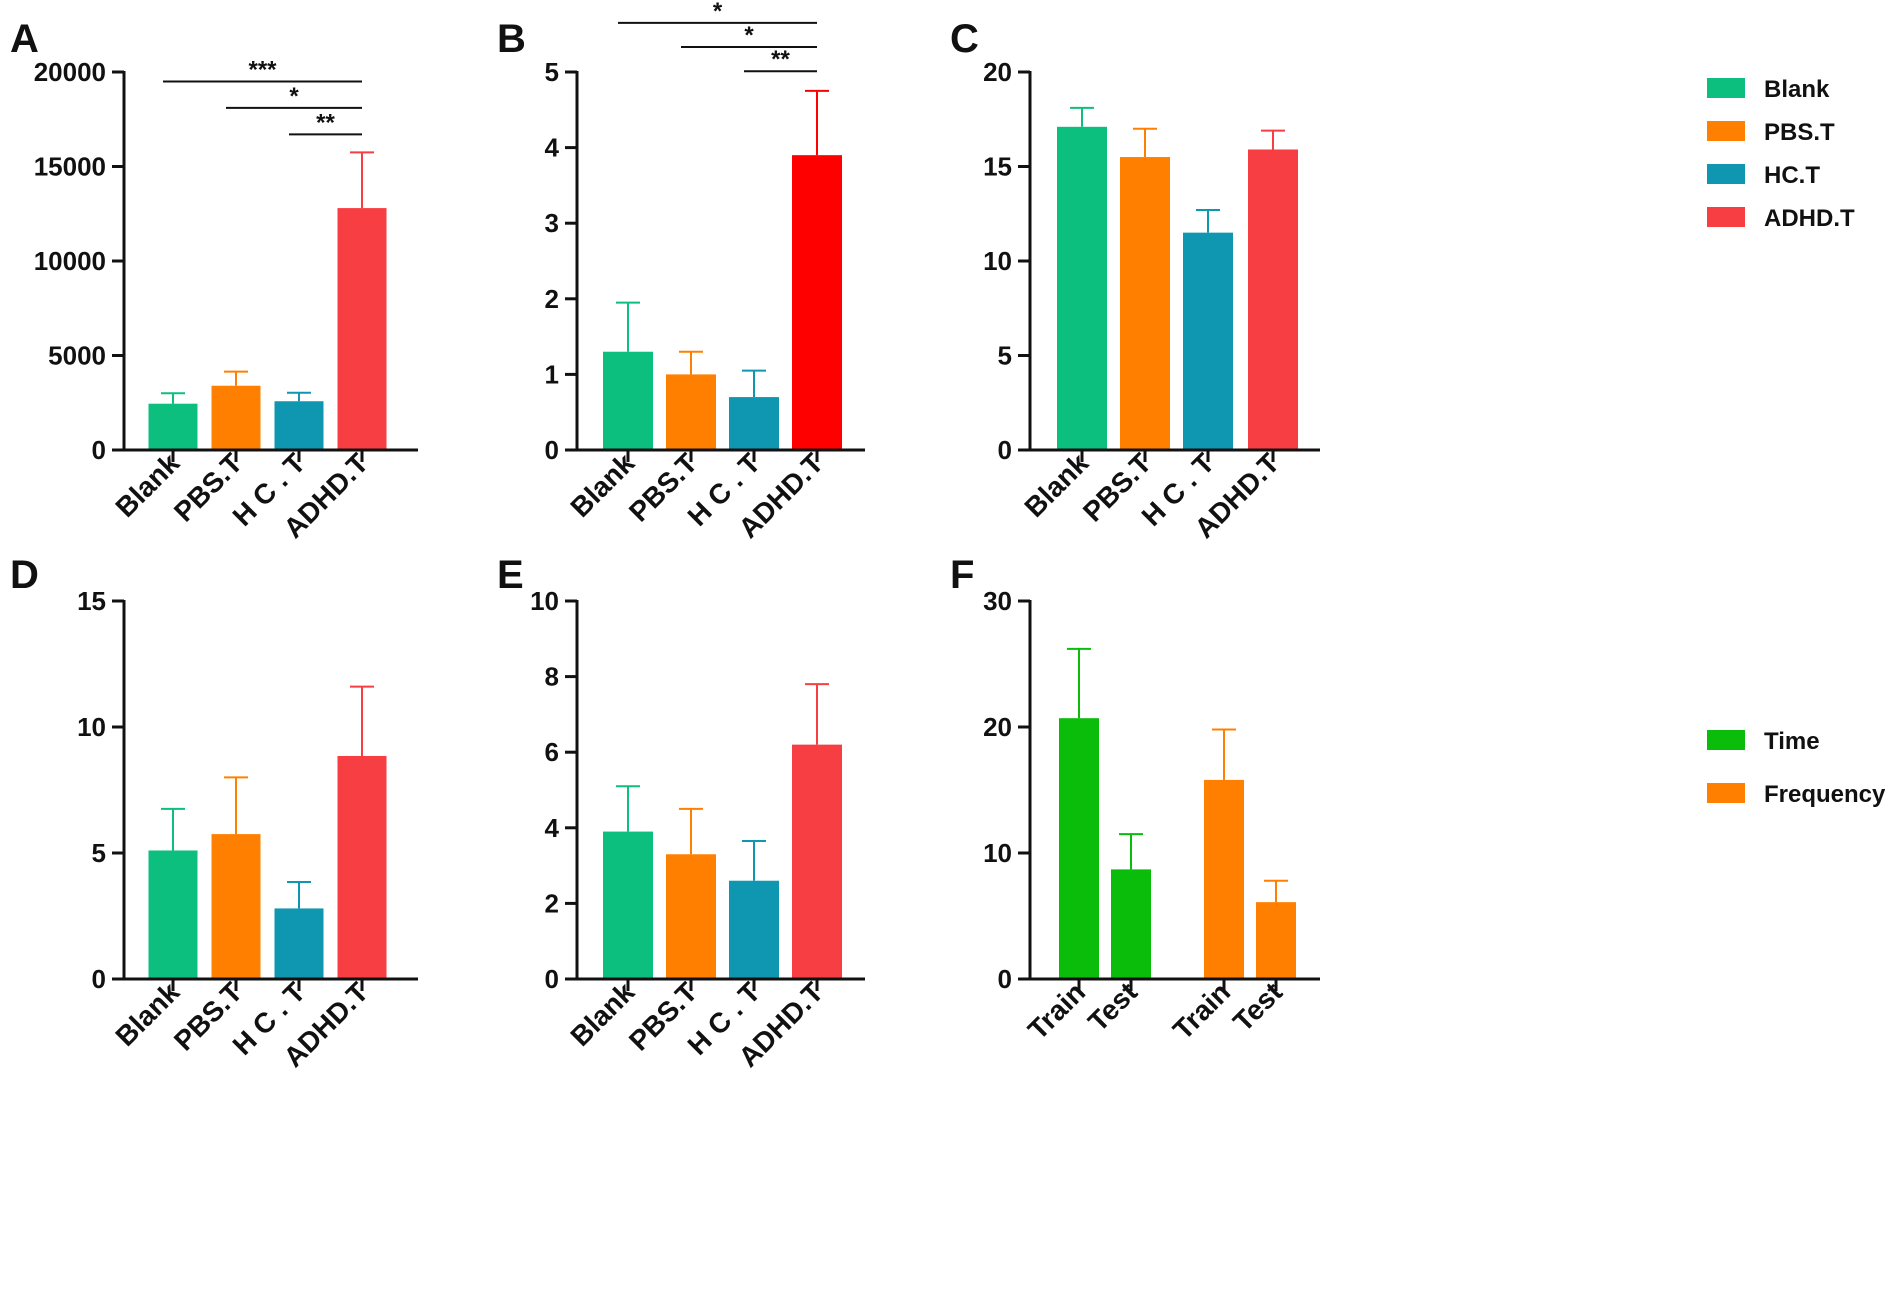  I want to click on panel-label: B, so click(511, 39).